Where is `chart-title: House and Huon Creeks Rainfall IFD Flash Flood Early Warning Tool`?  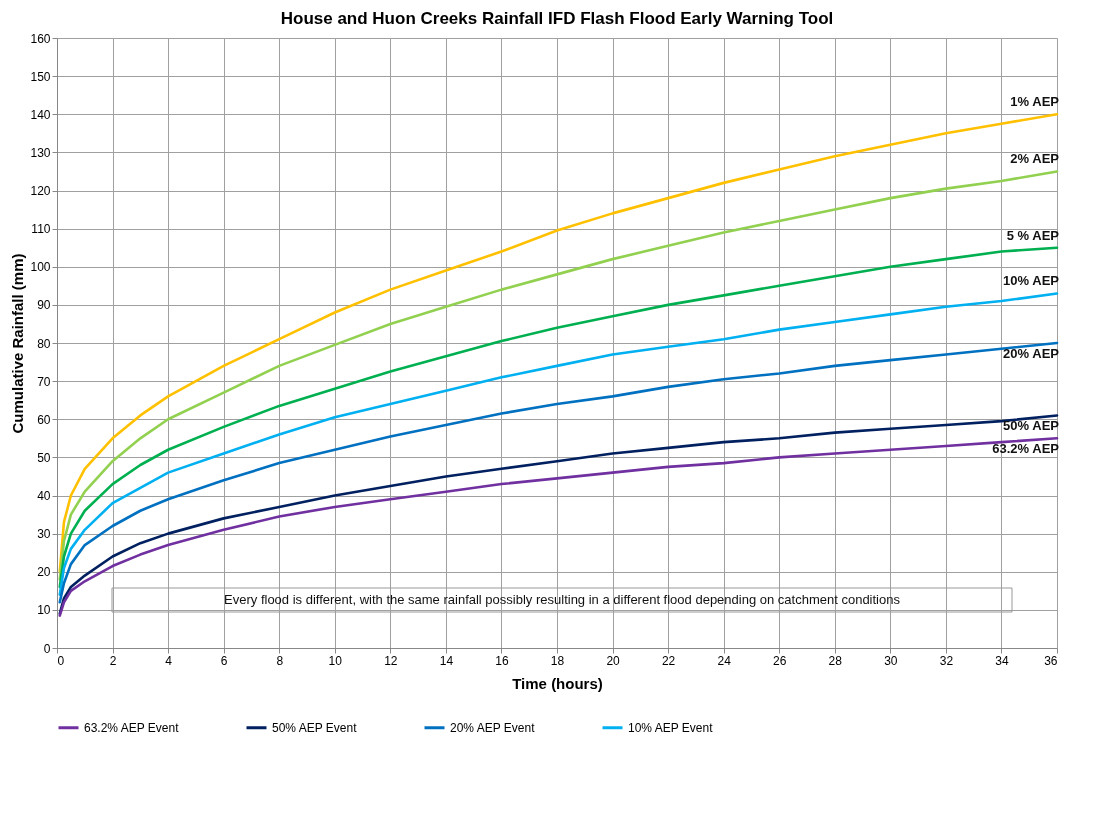
chart-title: House and Huon Creeks Rainfall IFD Flash Flood Early Warning Tool is located at coordinates (557, 18).